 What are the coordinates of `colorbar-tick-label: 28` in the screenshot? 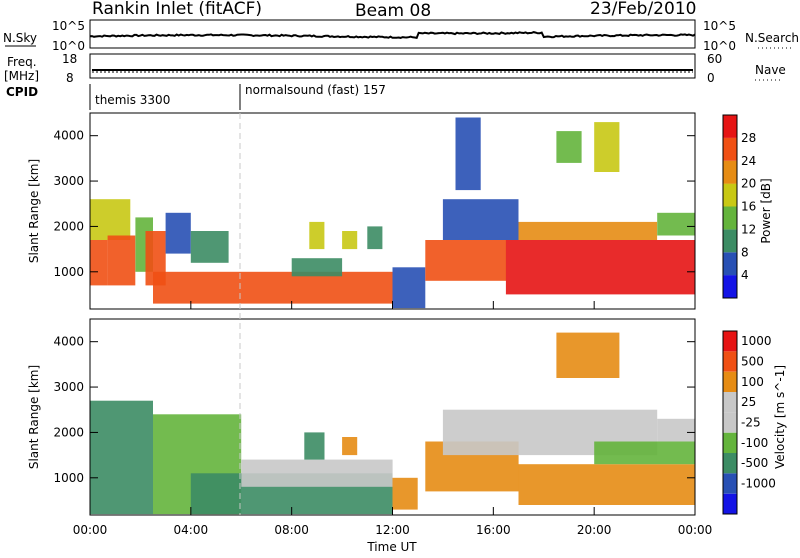 It's located at (748, 138).